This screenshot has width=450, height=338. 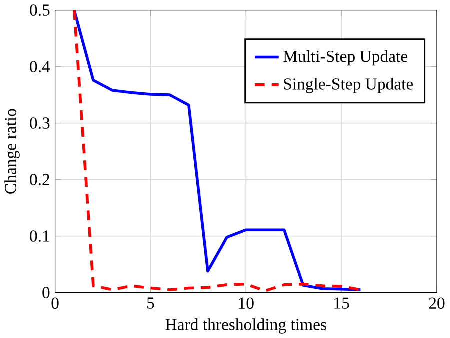 What do you see at coordinates (40, 66) in the screenshot?
I see `y-tick-label: 0.4` at bounding box center [40, 66].